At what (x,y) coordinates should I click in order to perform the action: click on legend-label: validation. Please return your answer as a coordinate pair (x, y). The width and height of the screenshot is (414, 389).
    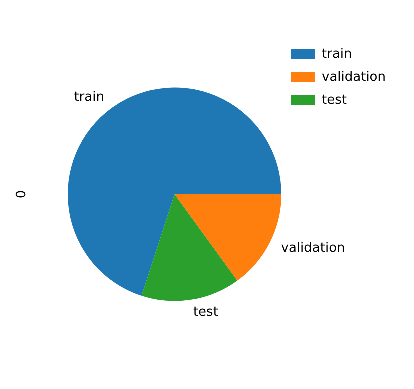
    Looking at the image, I should click on (354, 77).